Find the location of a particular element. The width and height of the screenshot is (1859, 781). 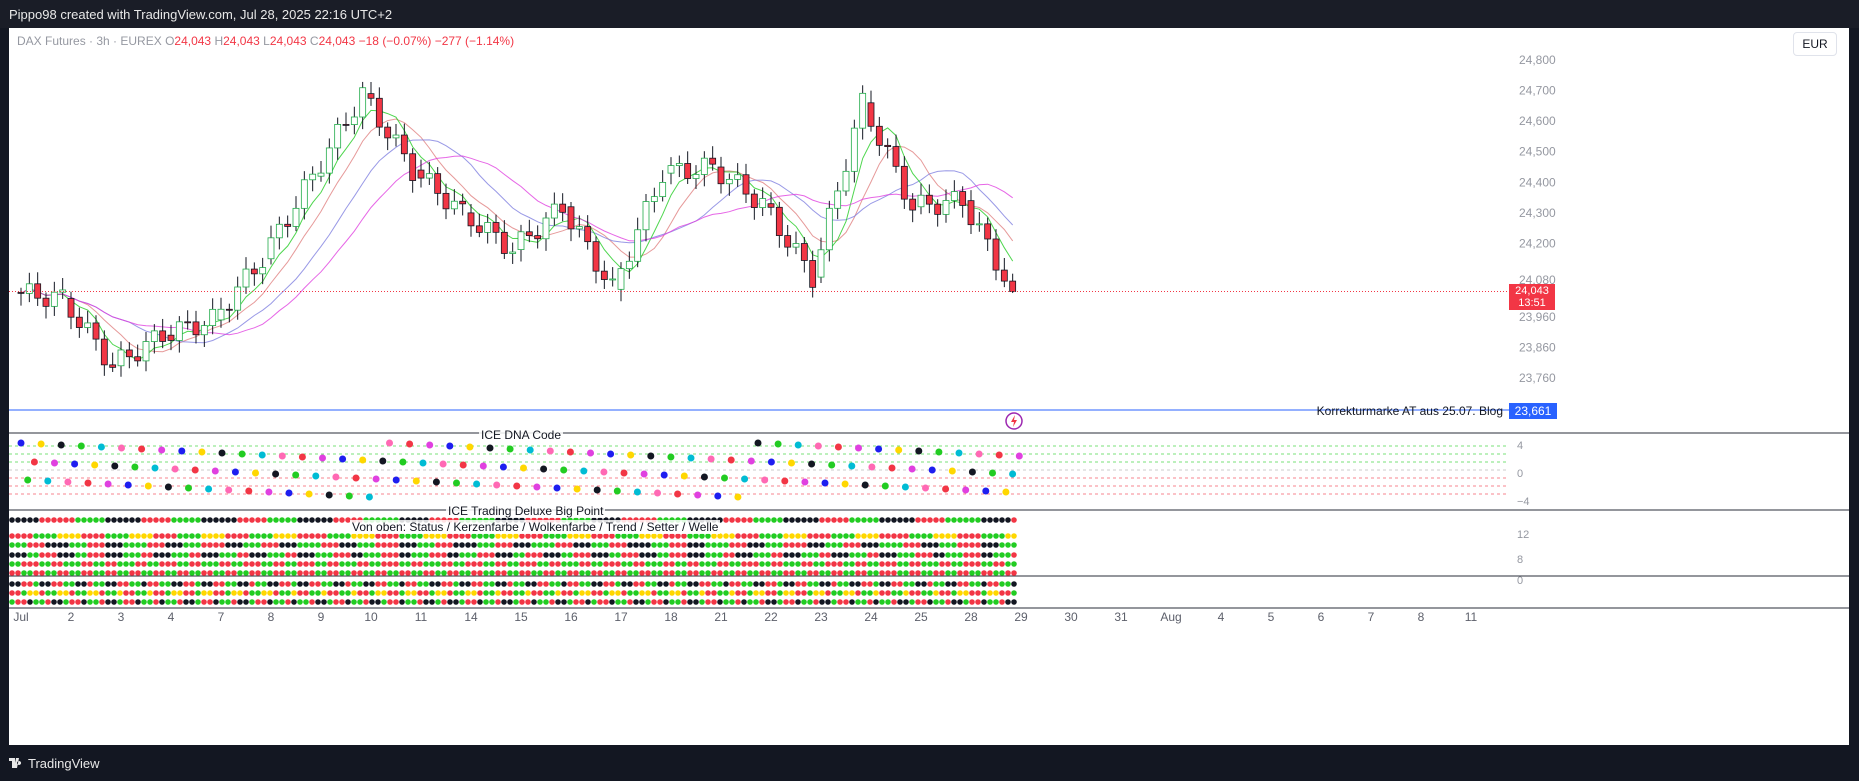

currency-button: EUR is located at coordinates (1815, 44).